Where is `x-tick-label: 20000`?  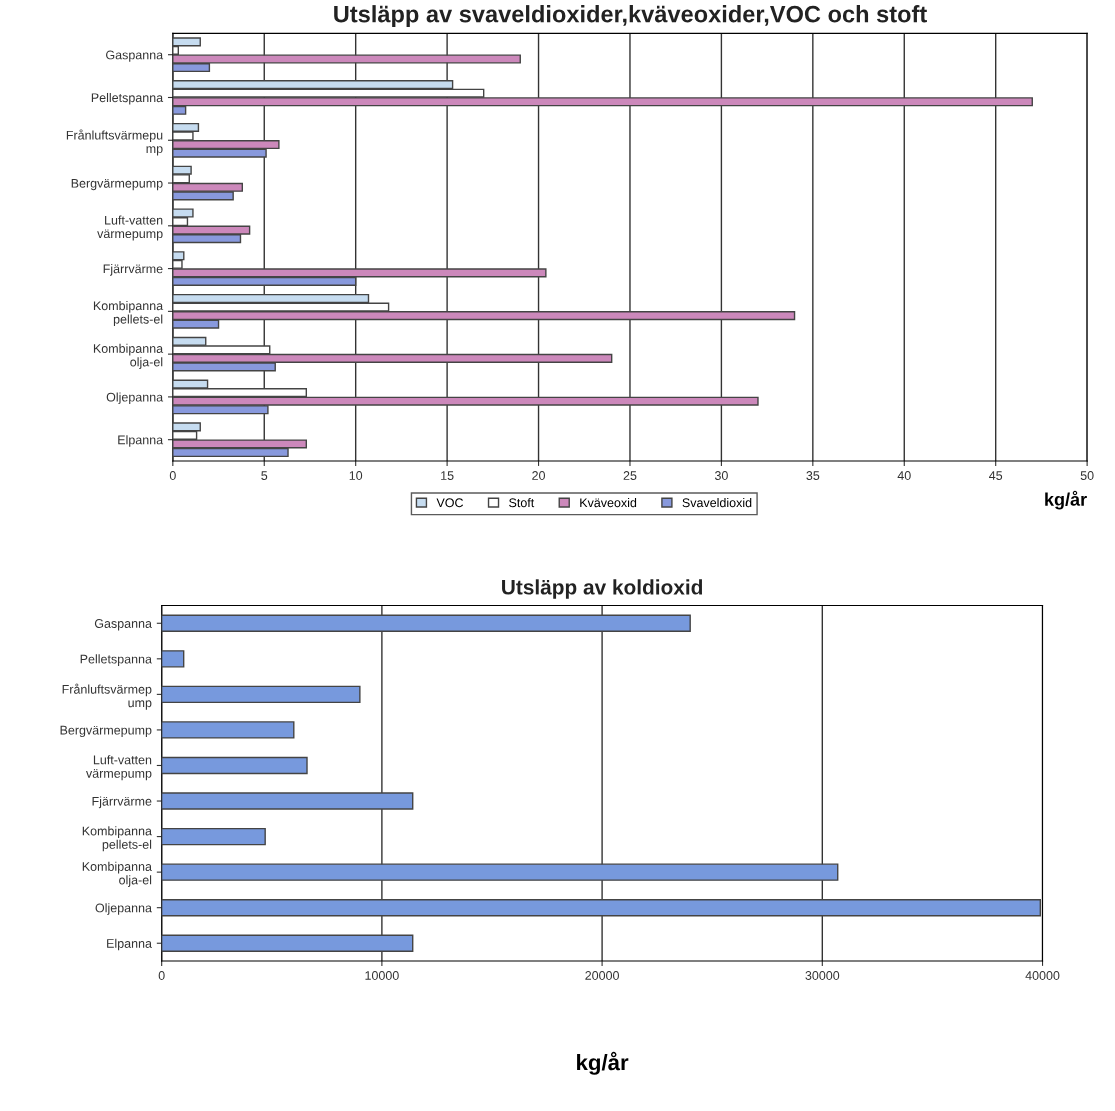
x-tick-label: 20000 is located at coordinates (602, 975).